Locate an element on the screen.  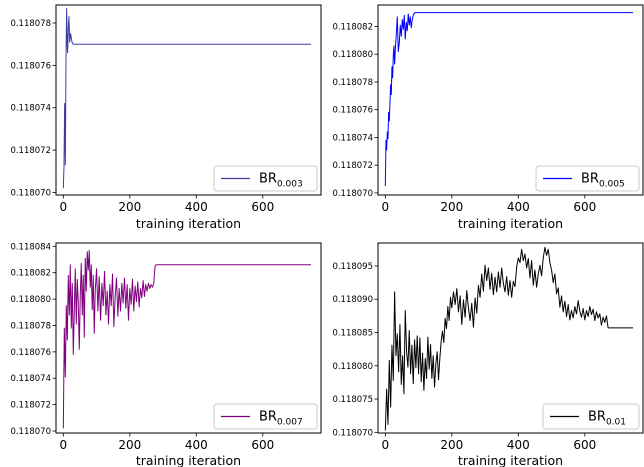
legend: BR0.003 is located at coordinates (265, 178).